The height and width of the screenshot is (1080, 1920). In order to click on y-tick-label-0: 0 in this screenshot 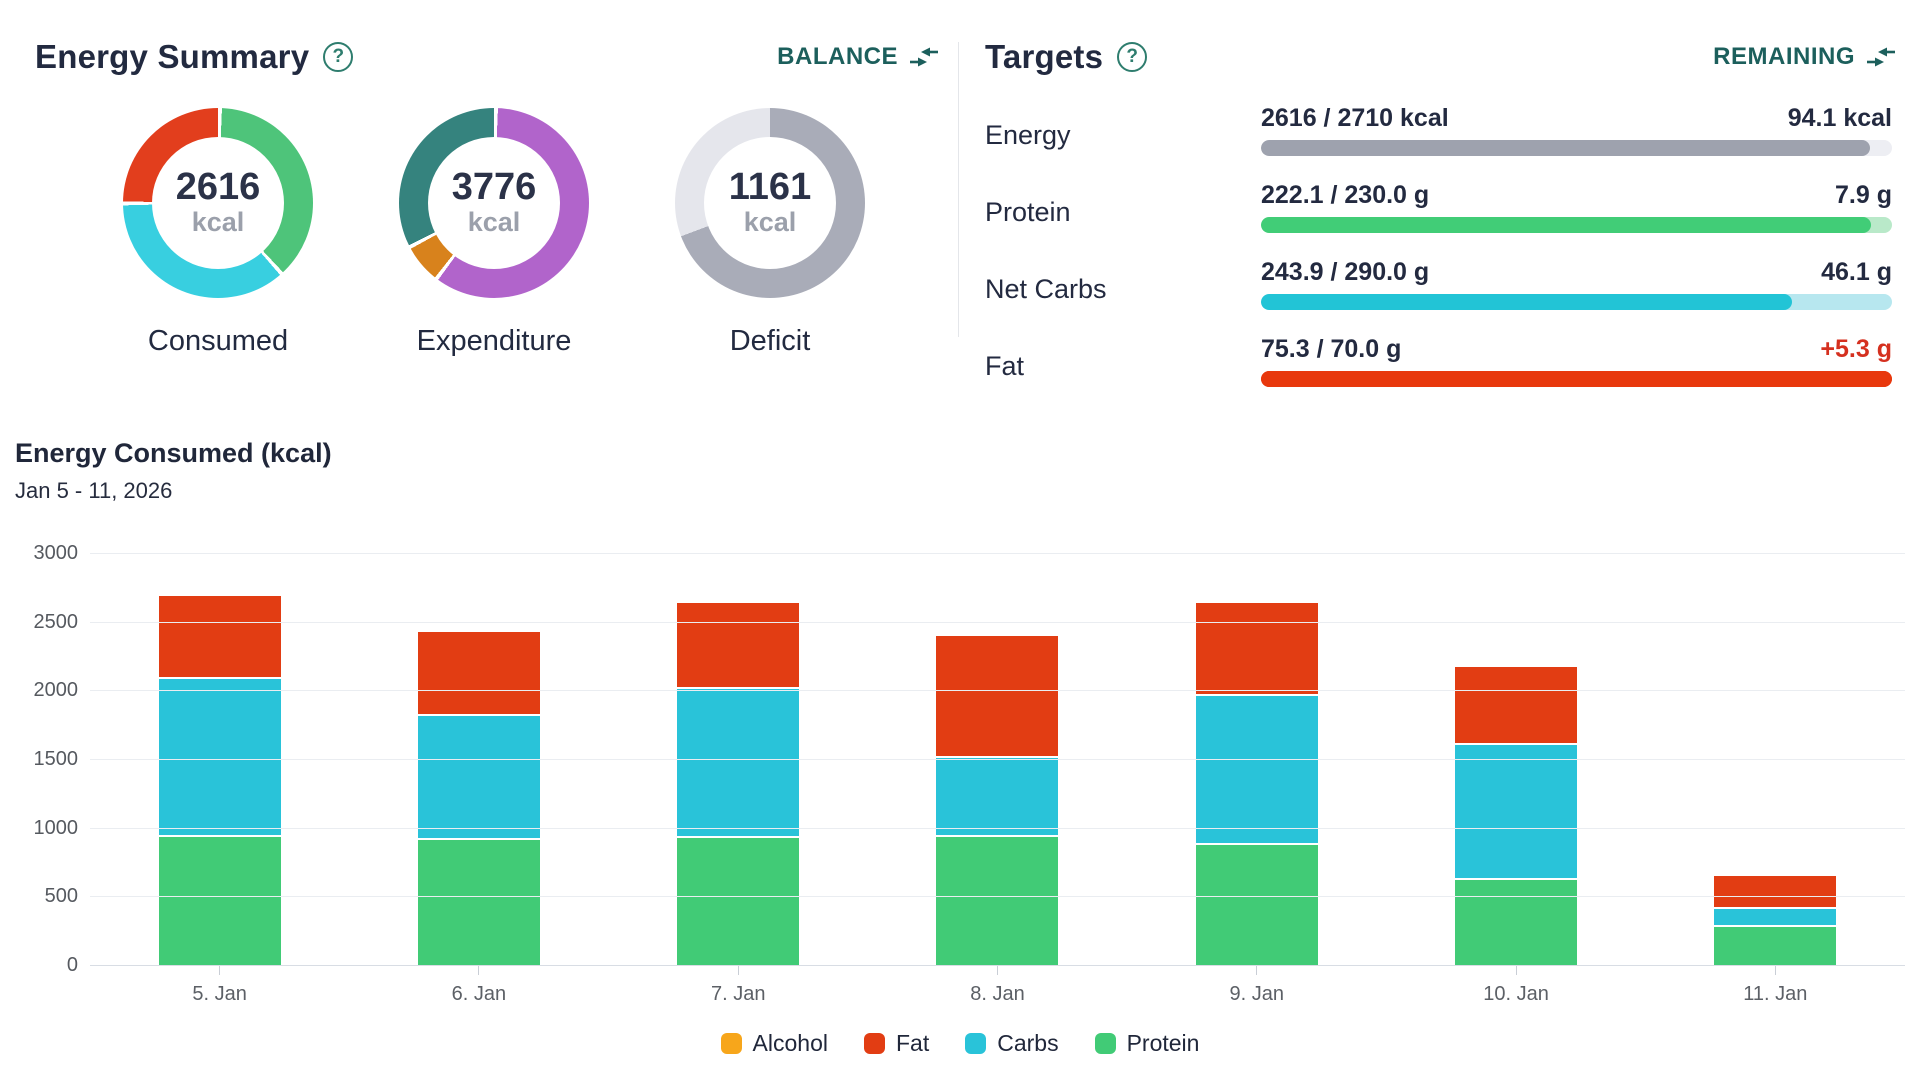, I will do `click(72, 965)`.